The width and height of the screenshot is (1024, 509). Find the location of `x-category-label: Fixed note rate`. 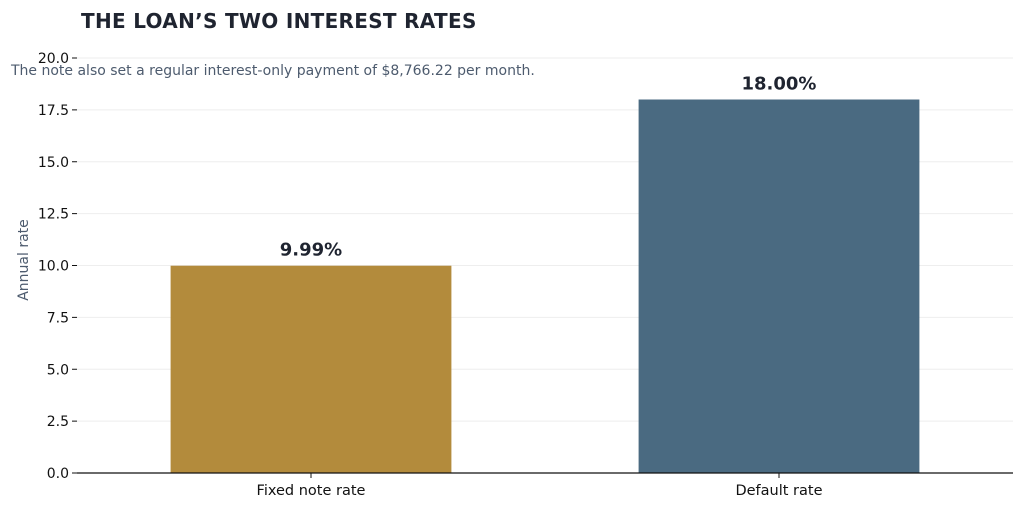

x-category-label: Fixed note rate is located at coordinates (311, 491).